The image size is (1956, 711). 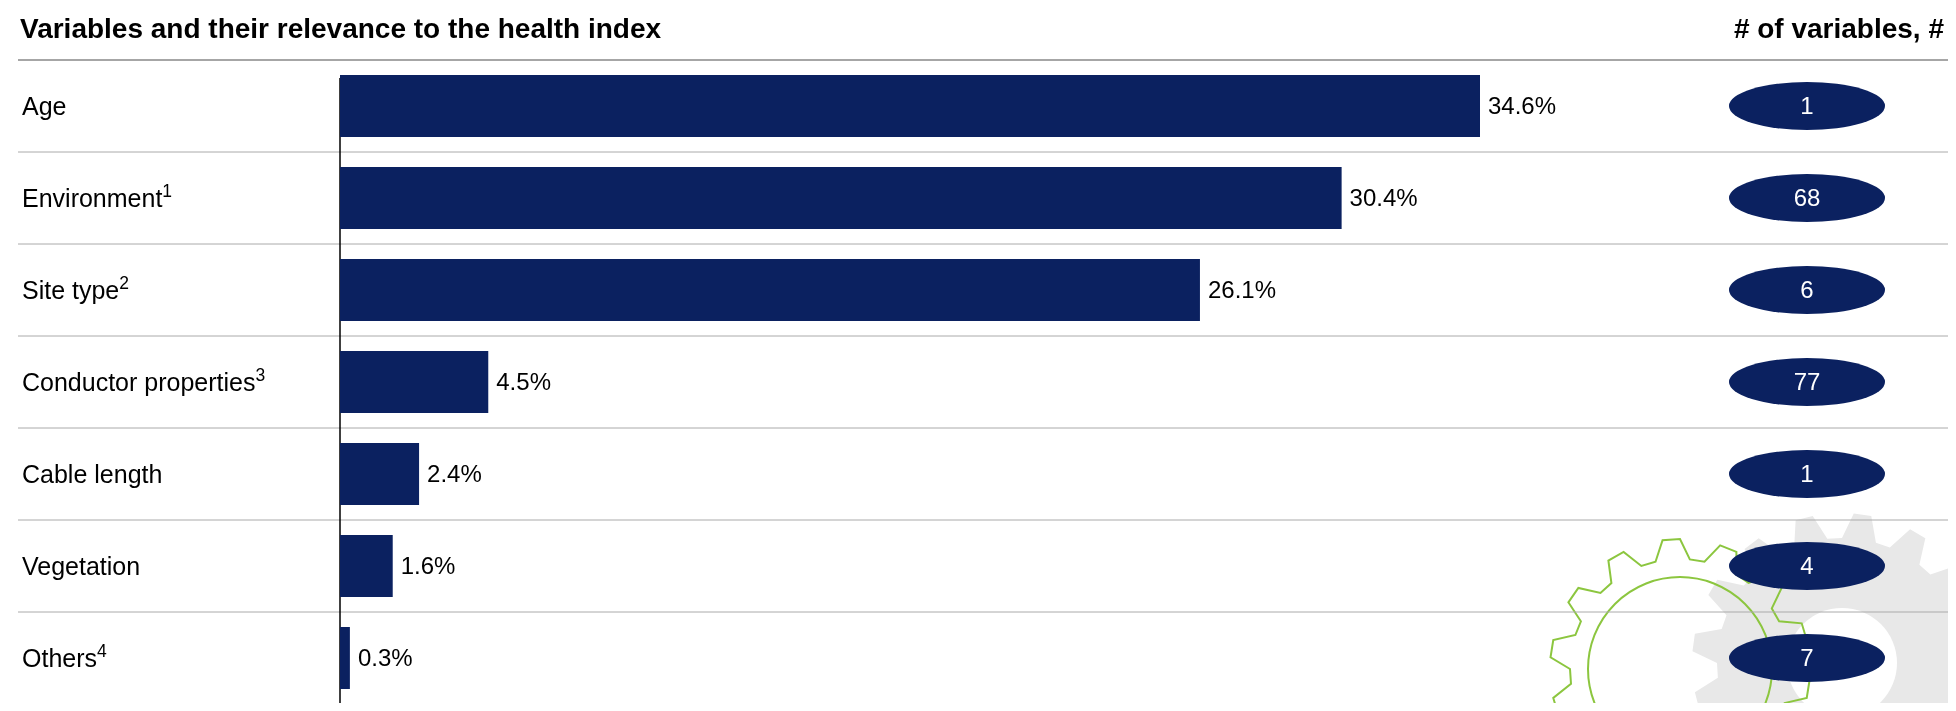 I want to click on data-label: 0.3%, so click(x=385, y=658).